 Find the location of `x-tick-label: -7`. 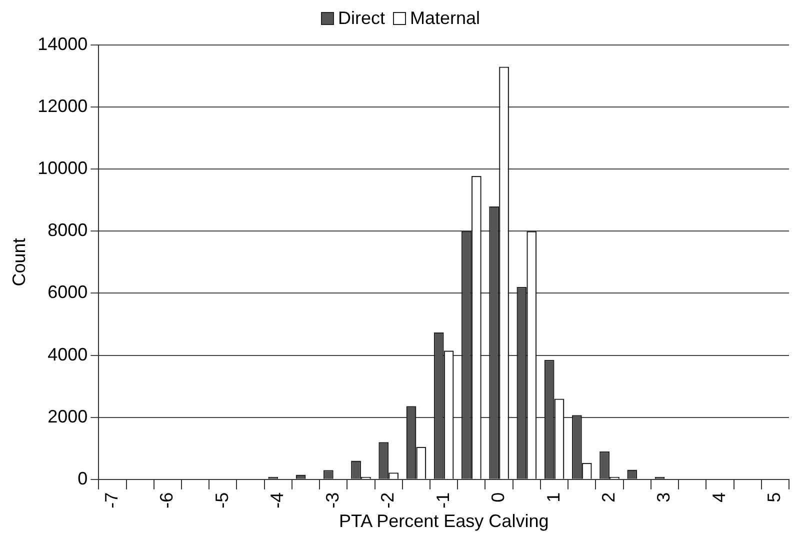

x-tick-label: -7 is located at coordinates (111, 500).